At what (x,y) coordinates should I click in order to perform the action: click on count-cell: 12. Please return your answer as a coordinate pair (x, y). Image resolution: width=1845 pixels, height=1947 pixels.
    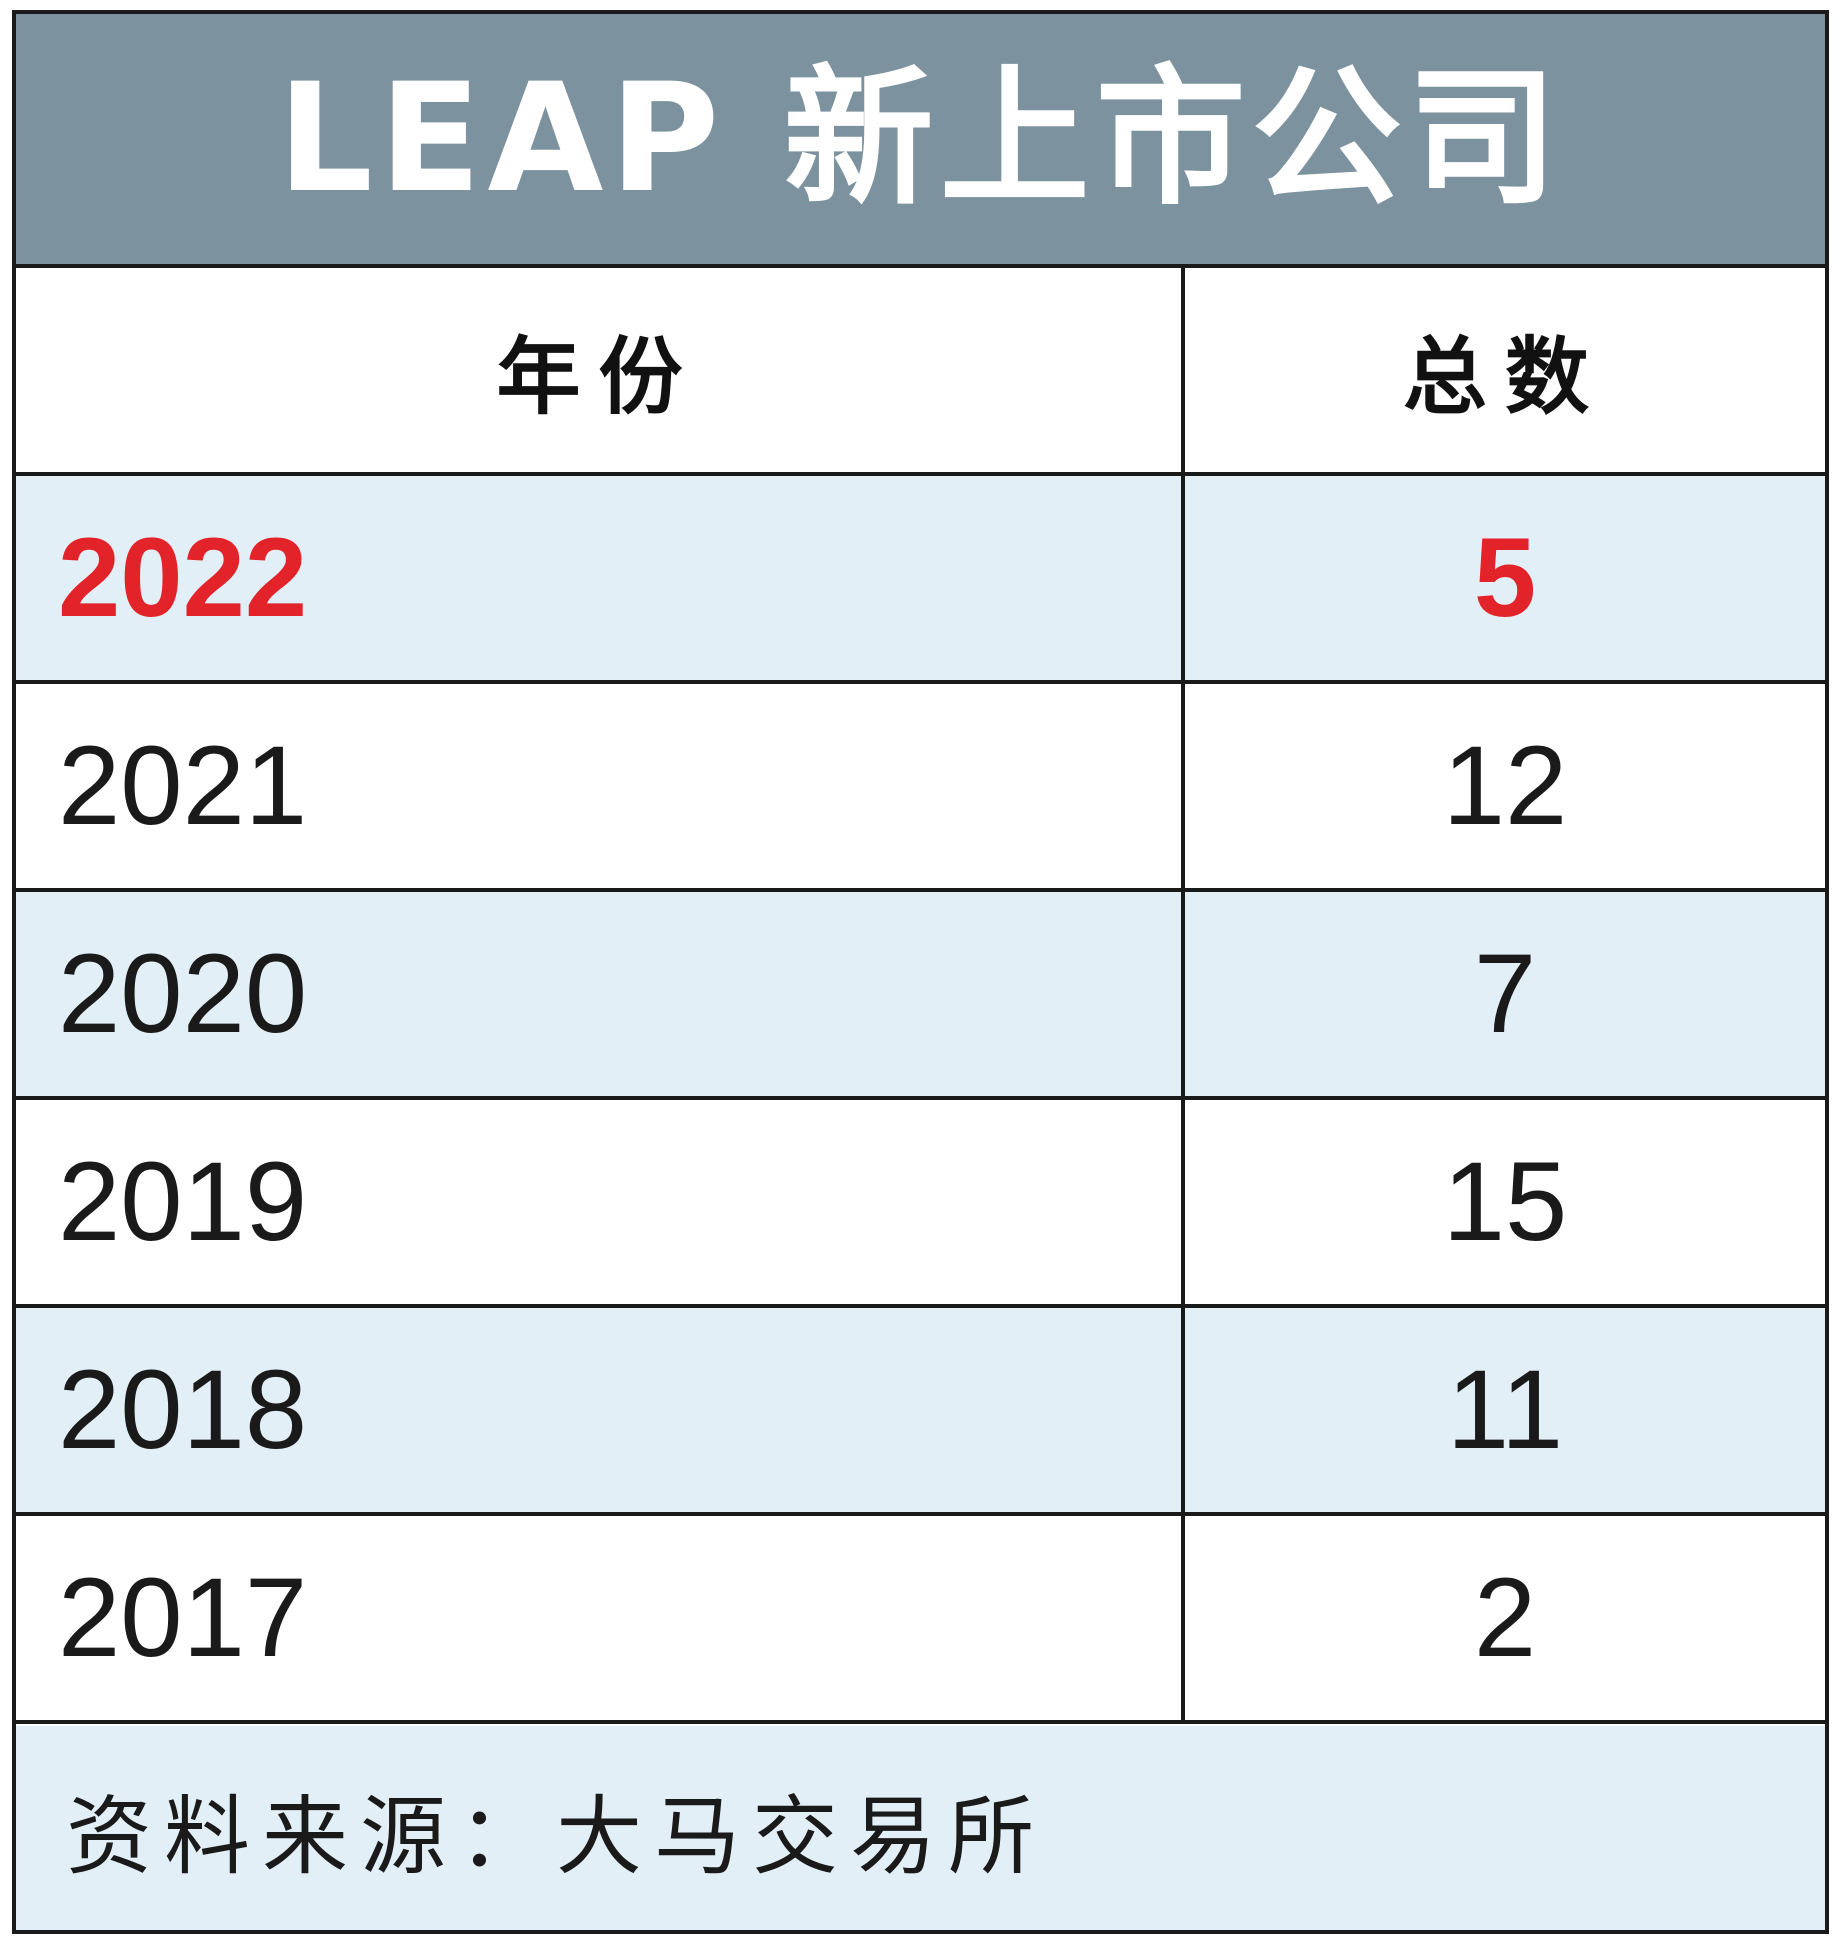
    Looking at the image, I should click on (1505, 786).